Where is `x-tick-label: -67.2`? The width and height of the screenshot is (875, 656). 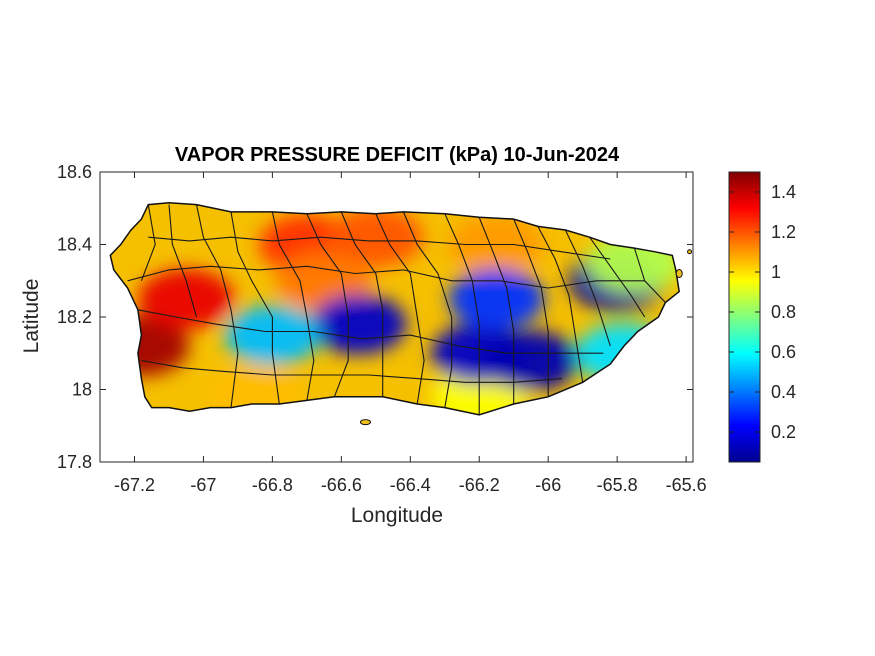
x-tick-label: -67.2 is located at coordinates (134, 485).